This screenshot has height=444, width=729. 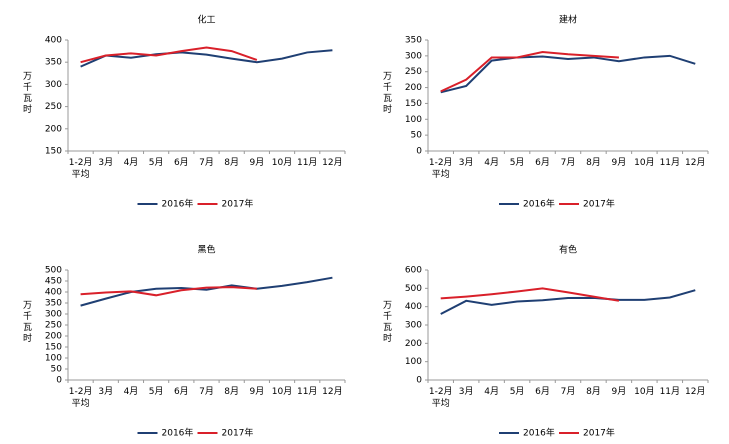 I want to click on y-tick-label: 450, so click(x=53, y=282).